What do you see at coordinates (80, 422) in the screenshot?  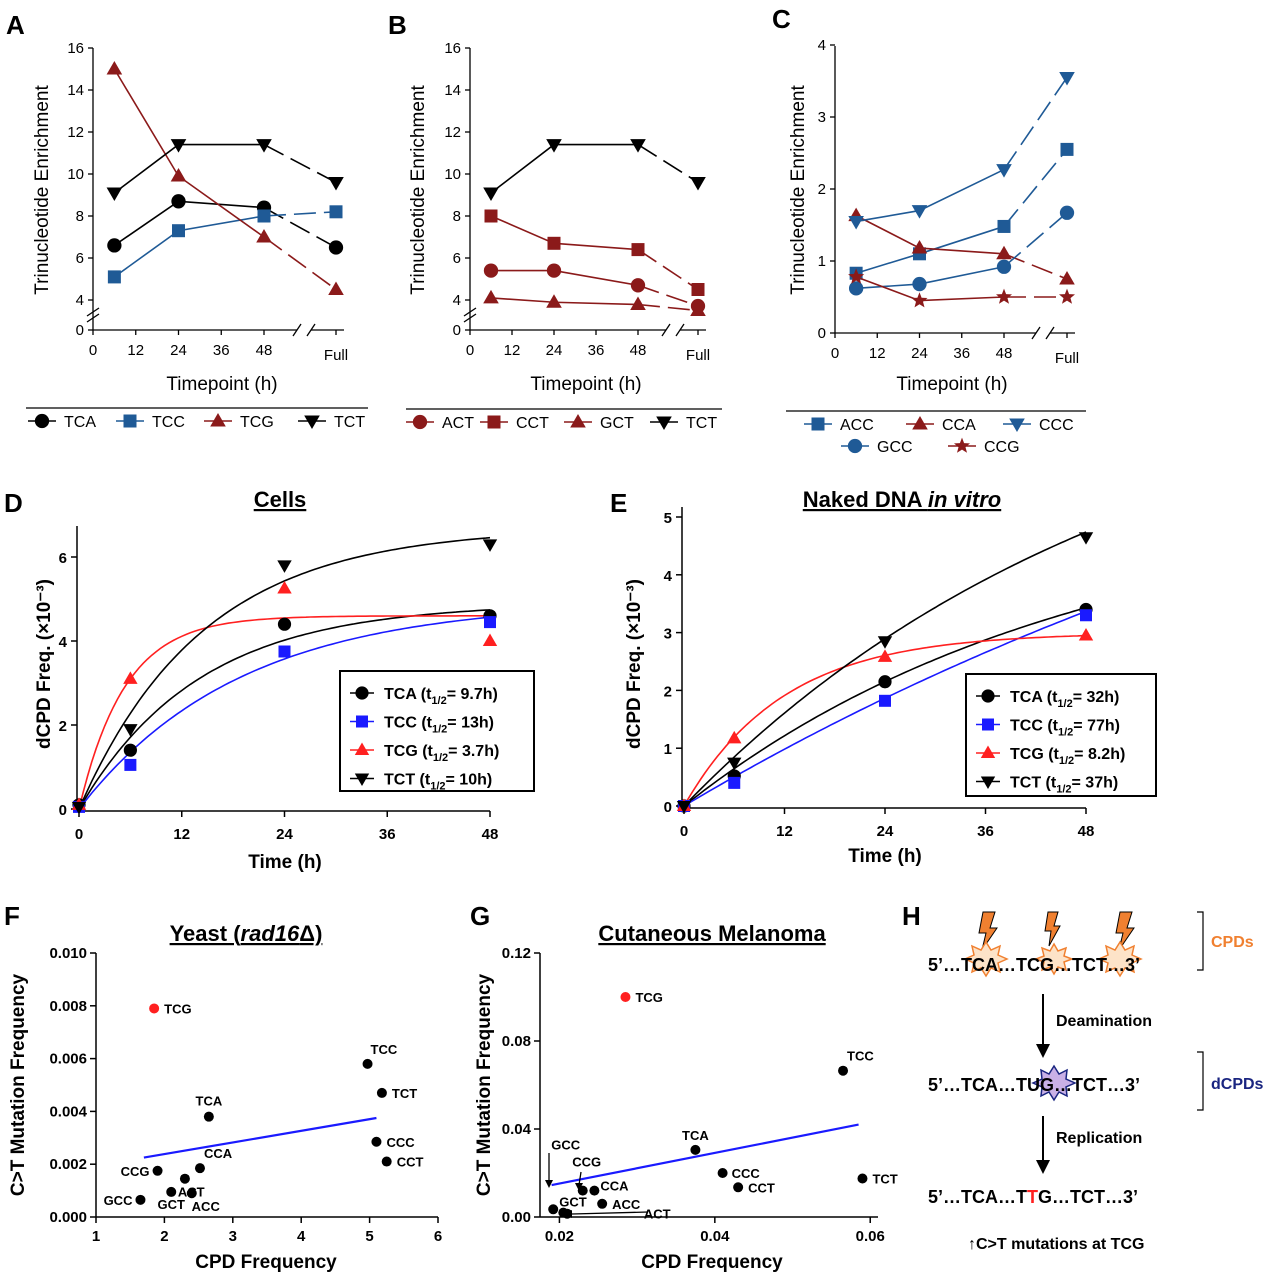 I see `panel-a-legend-label-tca: TCA` at bounding box center [80, 422].